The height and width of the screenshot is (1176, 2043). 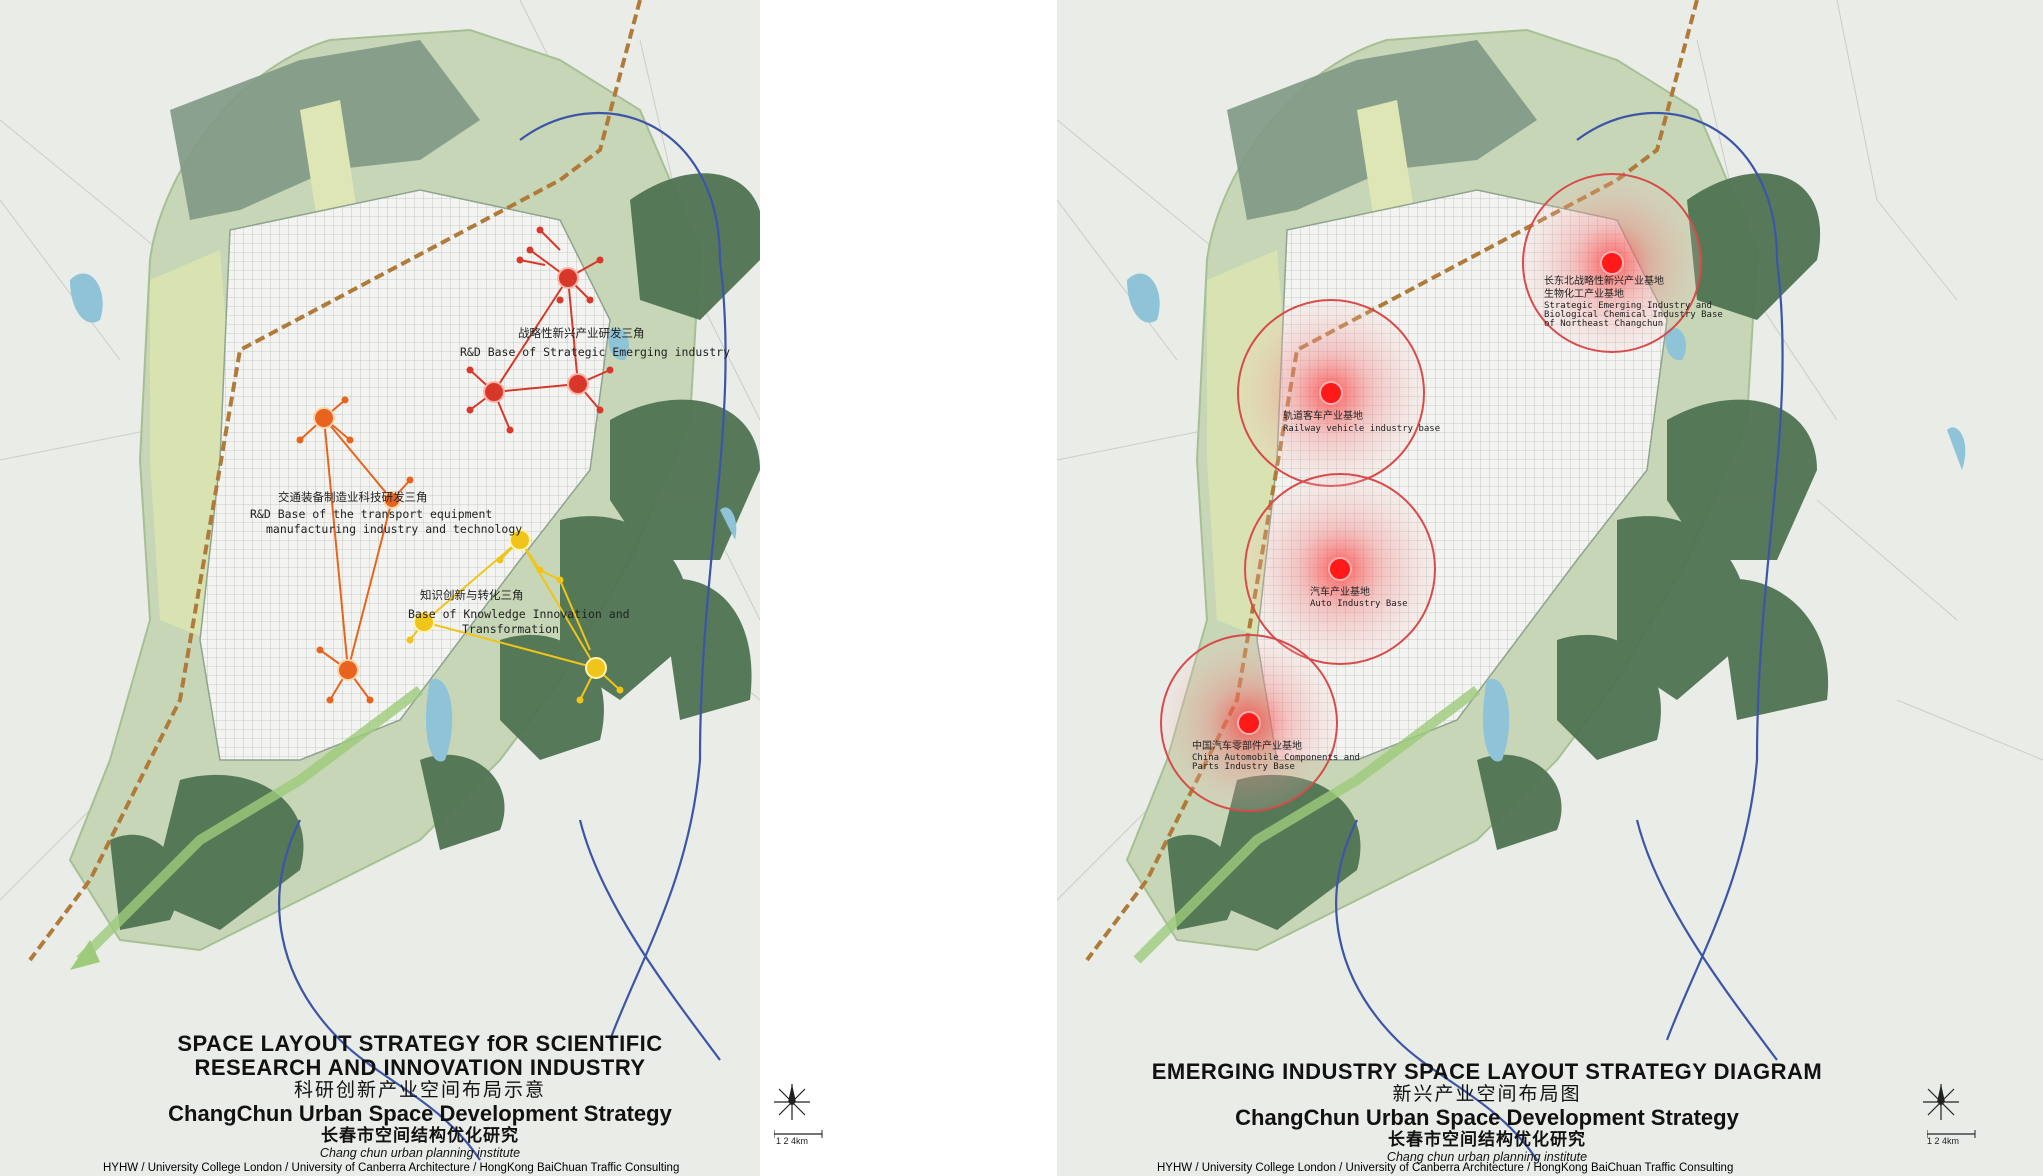 I want to click on transport-label-en2: manufacturing industry and technology, so click(x=394, y=529).